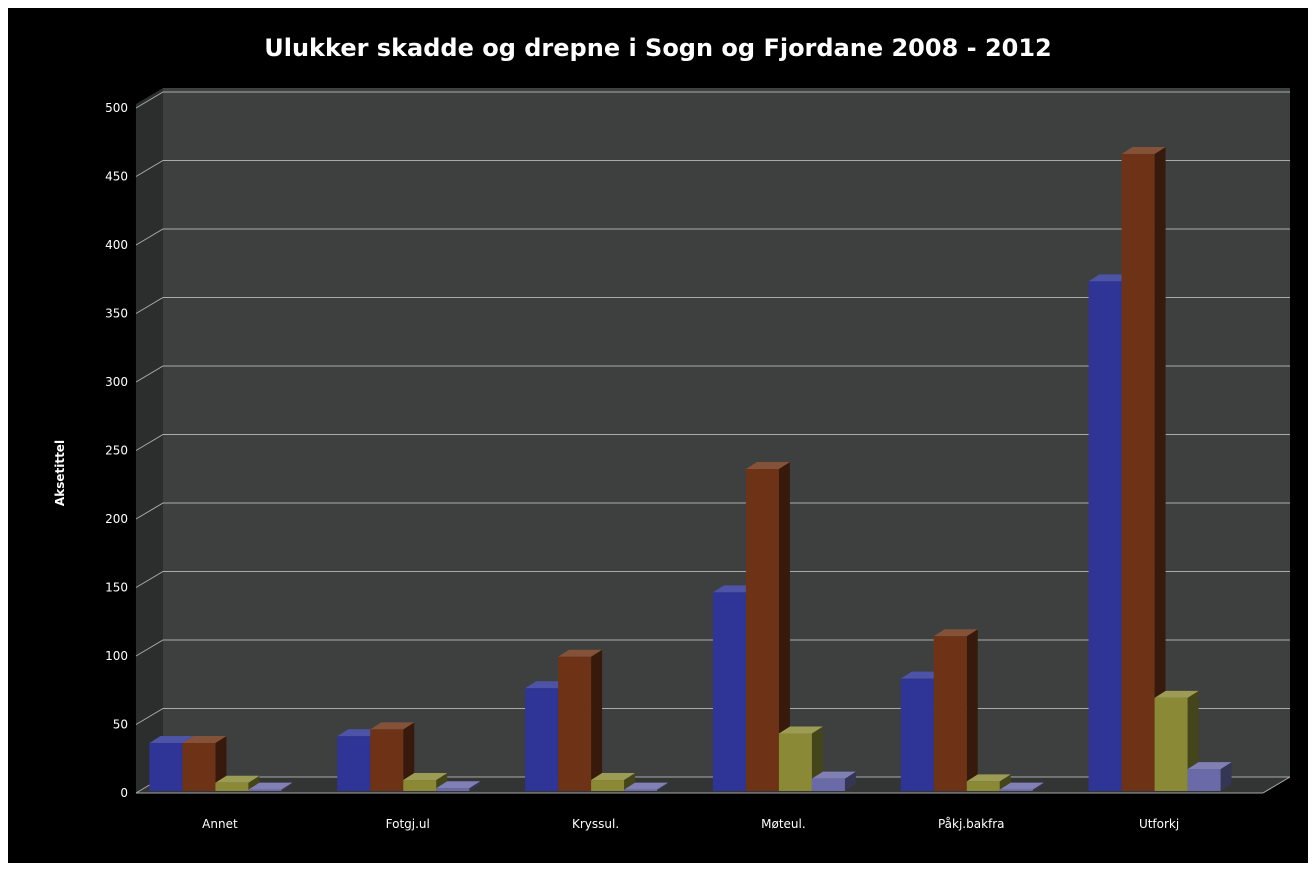 Image resolution: width=1316 pixels, height=869 pixels. What do you see at coordinates (116, 451) in the screenshot?
I see `y-tick-label: 250` at bounding box center [116, 451].